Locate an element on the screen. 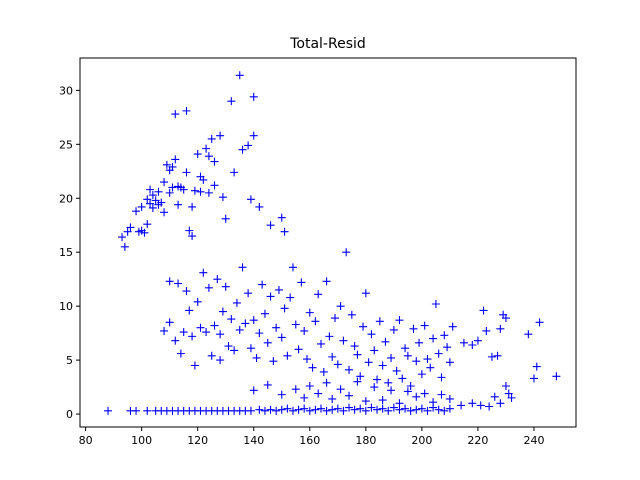 Image resolution: width=640 pixels, height=480 pixels. x-tick-label: 200 is located at coordinates (421, 440).